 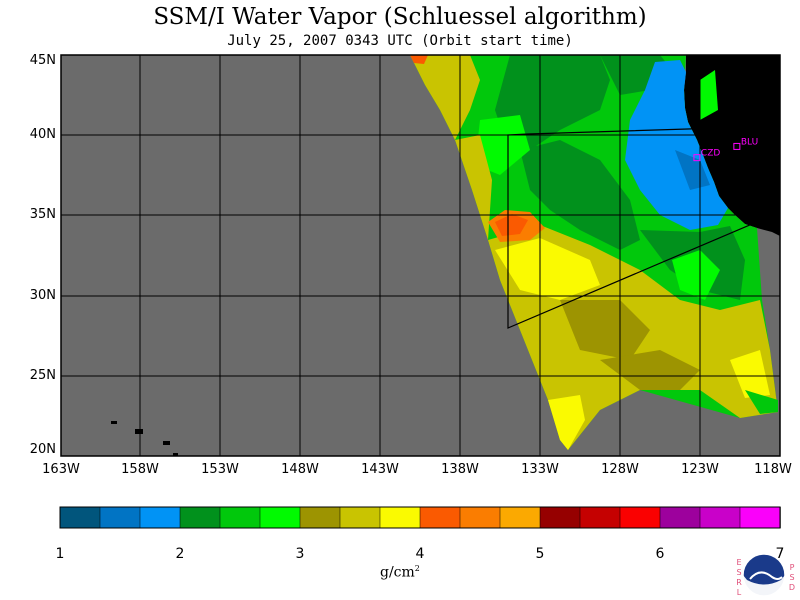 I want to click on unit-base: g/cm, so click(x=397, y=572).